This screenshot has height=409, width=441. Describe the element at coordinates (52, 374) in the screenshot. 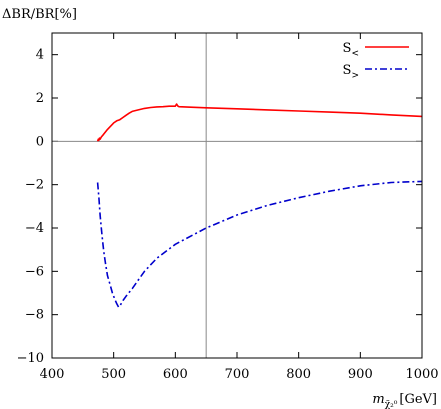

I see `x-tick-label: 400` at that location.